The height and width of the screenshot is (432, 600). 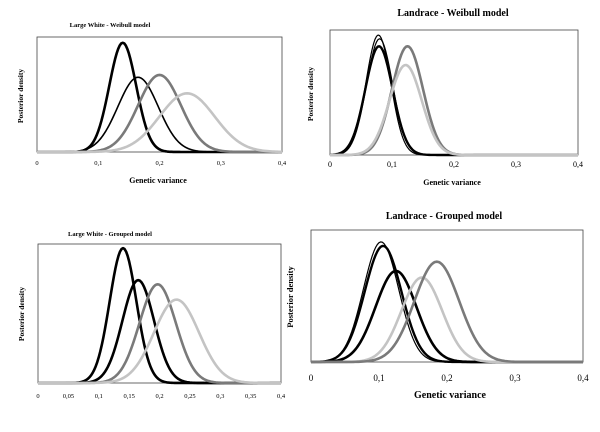 What do you see at coordinates (452, 13) in the screenshot?
I see `chart-title: Landrace - Weibull model` at bounding box center [452, 13].